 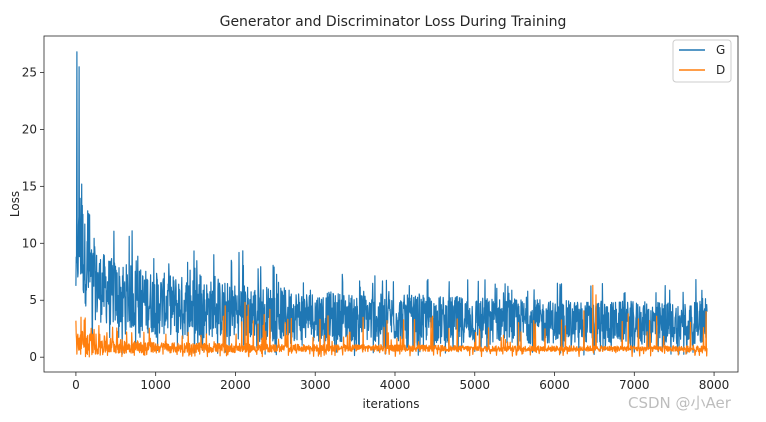 What do you see at coordinates (76, 385) in the screenshot?
I see `x-tick-label: 0` at bounding box center [76, 385].